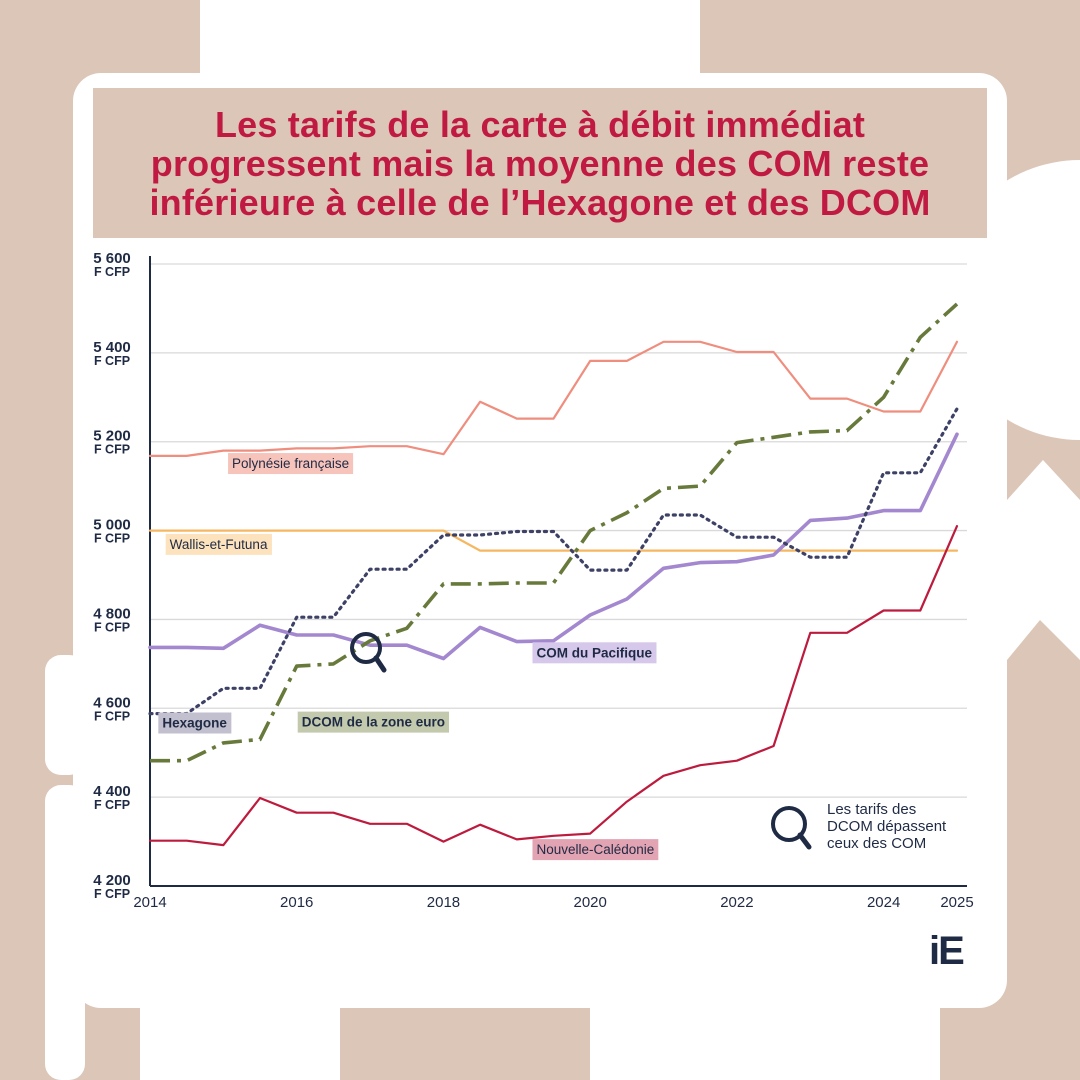 This screenshot has width=1080, height=1080. Describe the element at coordinates (877, 843) in the screenshot. I see `annotation-line-3: ceux des COM` at that location.